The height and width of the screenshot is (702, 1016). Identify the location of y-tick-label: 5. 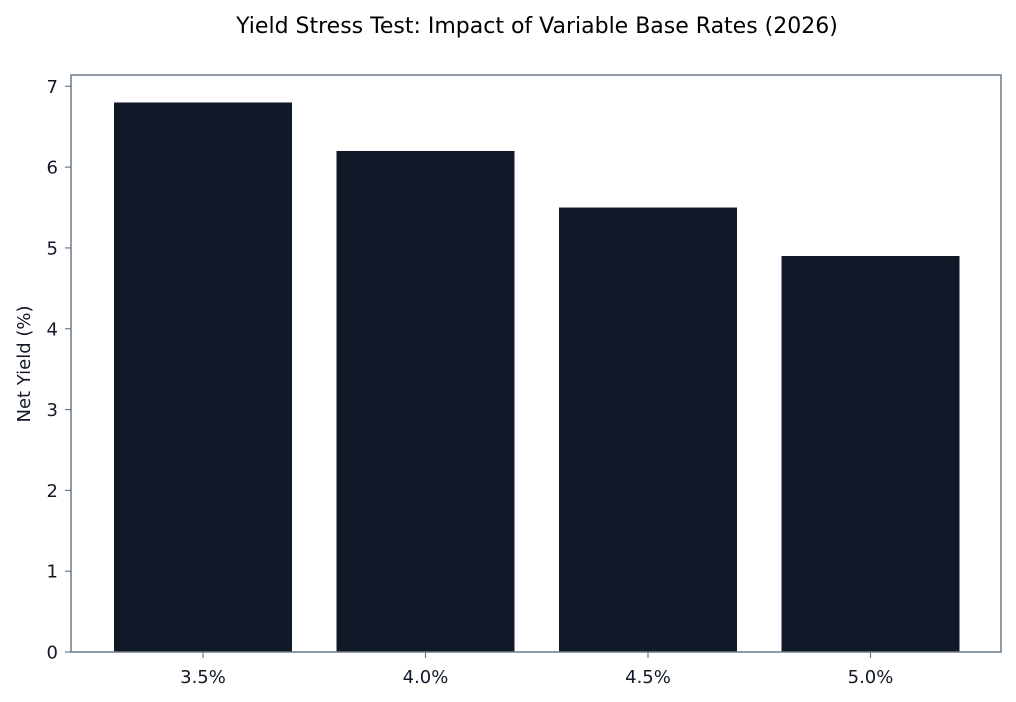
(52, 248).